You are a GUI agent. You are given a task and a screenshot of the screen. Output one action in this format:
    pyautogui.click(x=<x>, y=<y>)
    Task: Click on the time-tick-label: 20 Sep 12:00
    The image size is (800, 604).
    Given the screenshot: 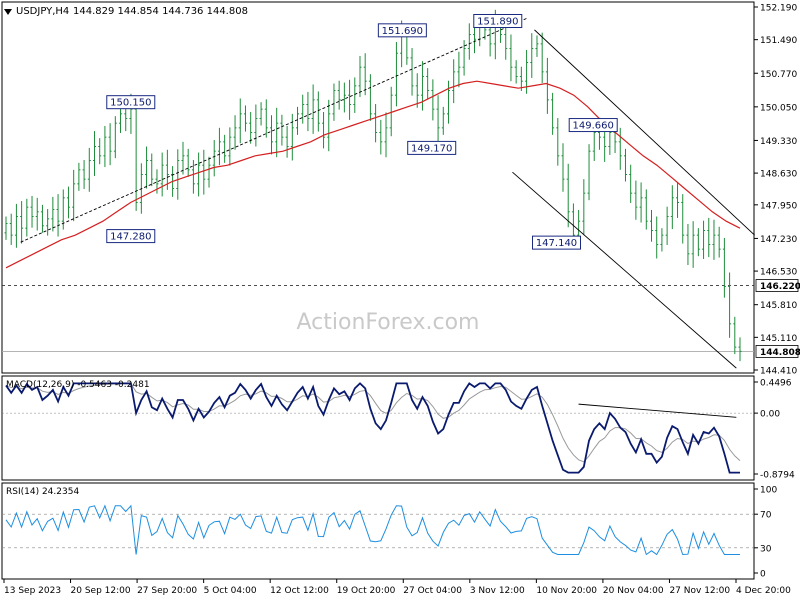 What is the action you would take?
    pyautogui.click(x=101, y=591)
    